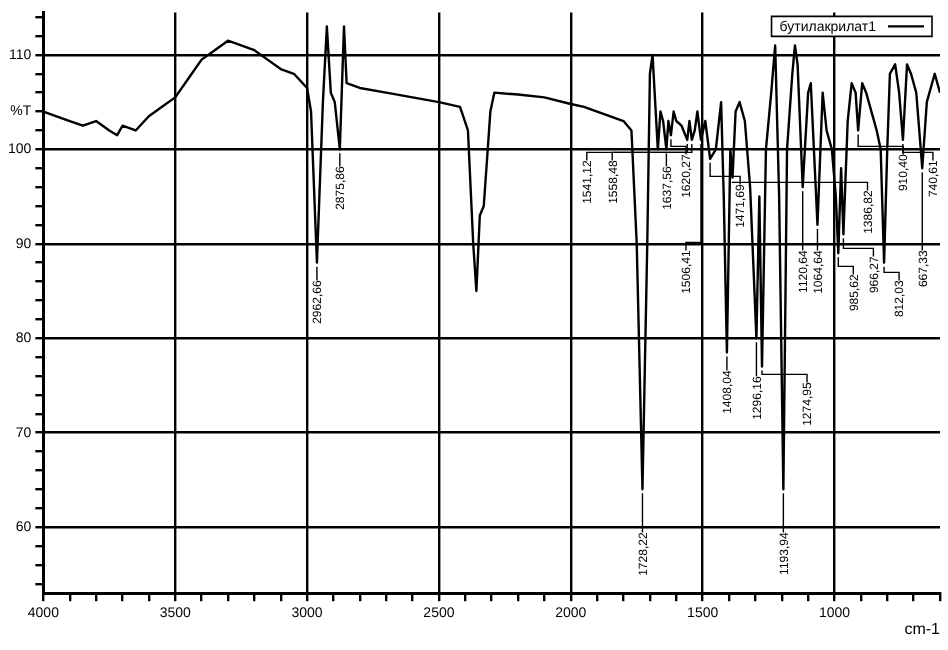 This screenshot has height=650, width=948. Describe the element at coordinates (923, 628) in the screenshot. I see `x-axis-title: cm-1` at that location.